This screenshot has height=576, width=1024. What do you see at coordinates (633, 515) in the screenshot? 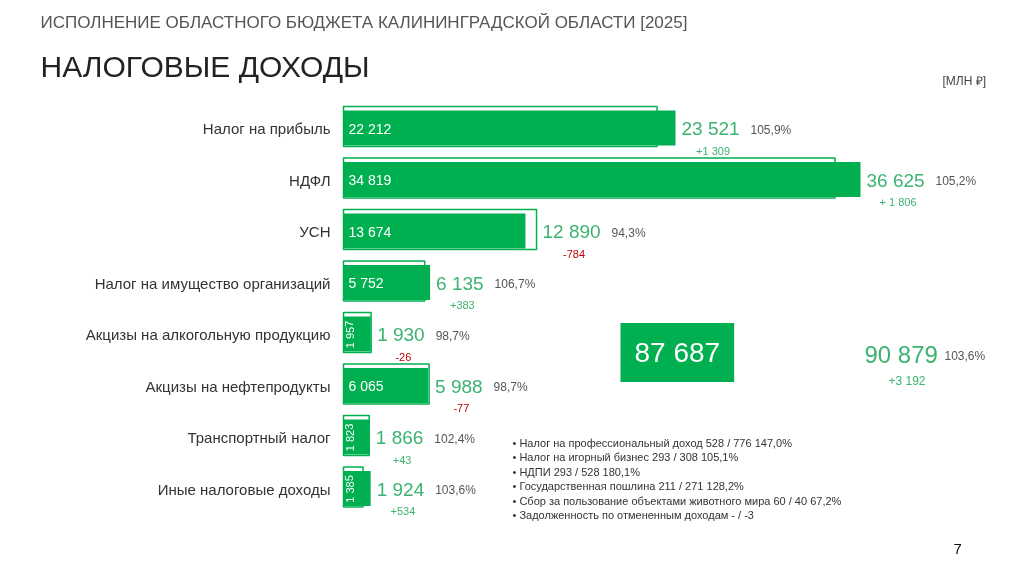
I see `annotation: • Задолженность по отмененным доходам - / -3` at bounding box center [633, 515].